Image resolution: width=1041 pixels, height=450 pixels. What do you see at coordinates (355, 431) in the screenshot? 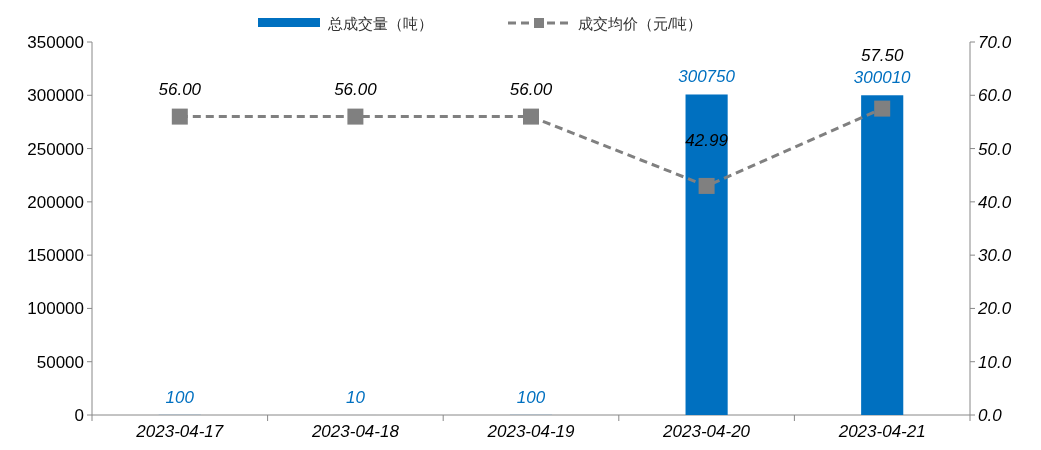
I see `x-tick-label: 2023-04-18` at bounding box center [355, 431].